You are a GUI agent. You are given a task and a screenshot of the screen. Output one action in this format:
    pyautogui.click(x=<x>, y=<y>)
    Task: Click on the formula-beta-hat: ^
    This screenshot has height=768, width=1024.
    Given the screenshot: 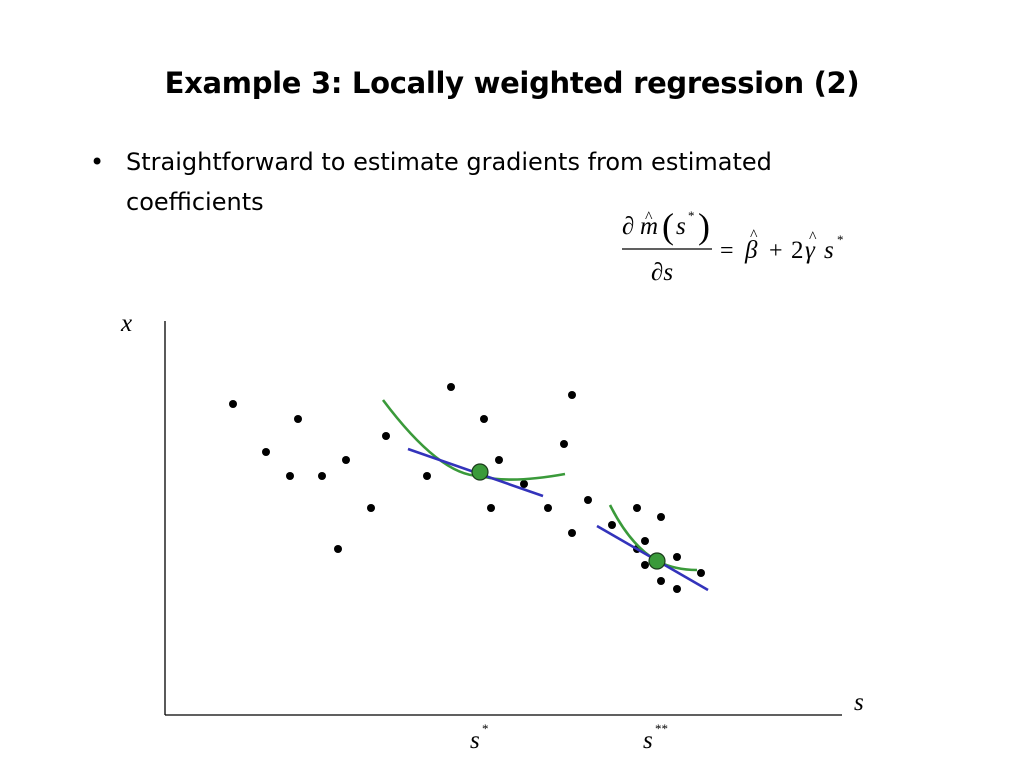 What is the action you would take?
    pyautogui.click(x=754, y=235)
    